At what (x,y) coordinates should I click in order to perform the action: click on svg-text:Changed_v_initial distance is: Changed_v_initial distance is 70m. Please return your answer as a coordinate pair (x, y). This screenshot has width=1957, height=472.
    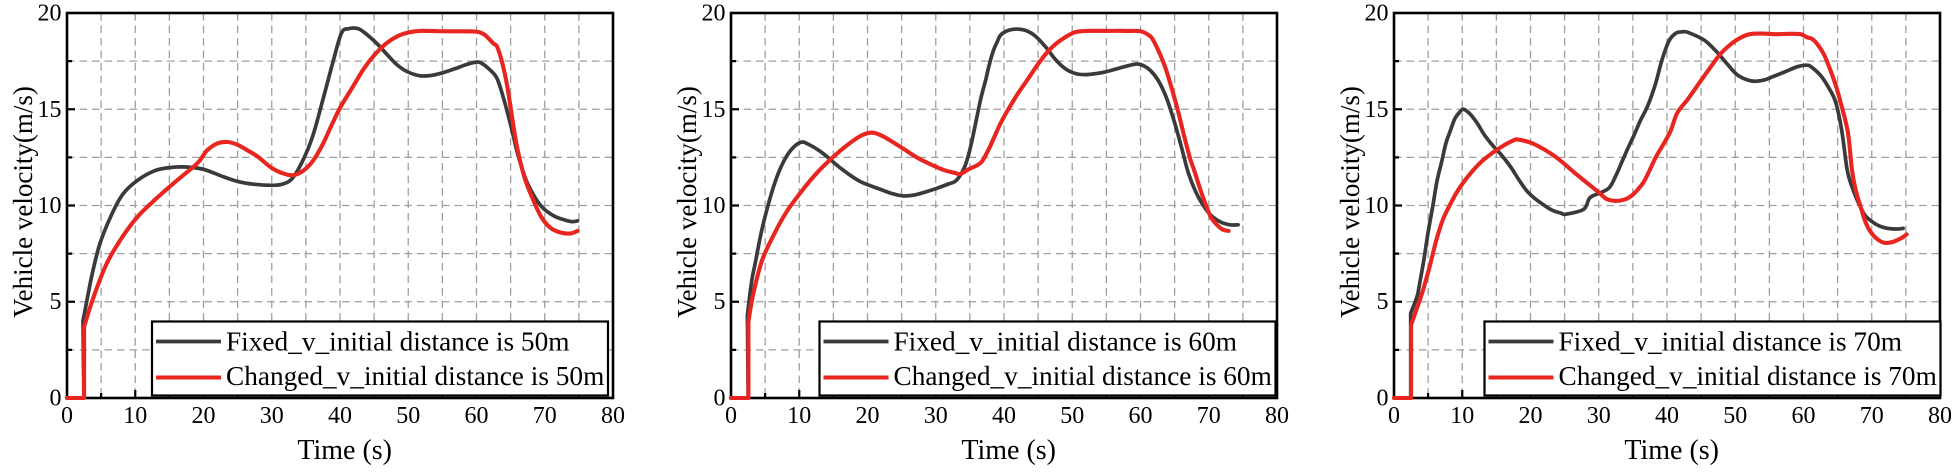
    Looking at the image, I should click on (1748, 376).